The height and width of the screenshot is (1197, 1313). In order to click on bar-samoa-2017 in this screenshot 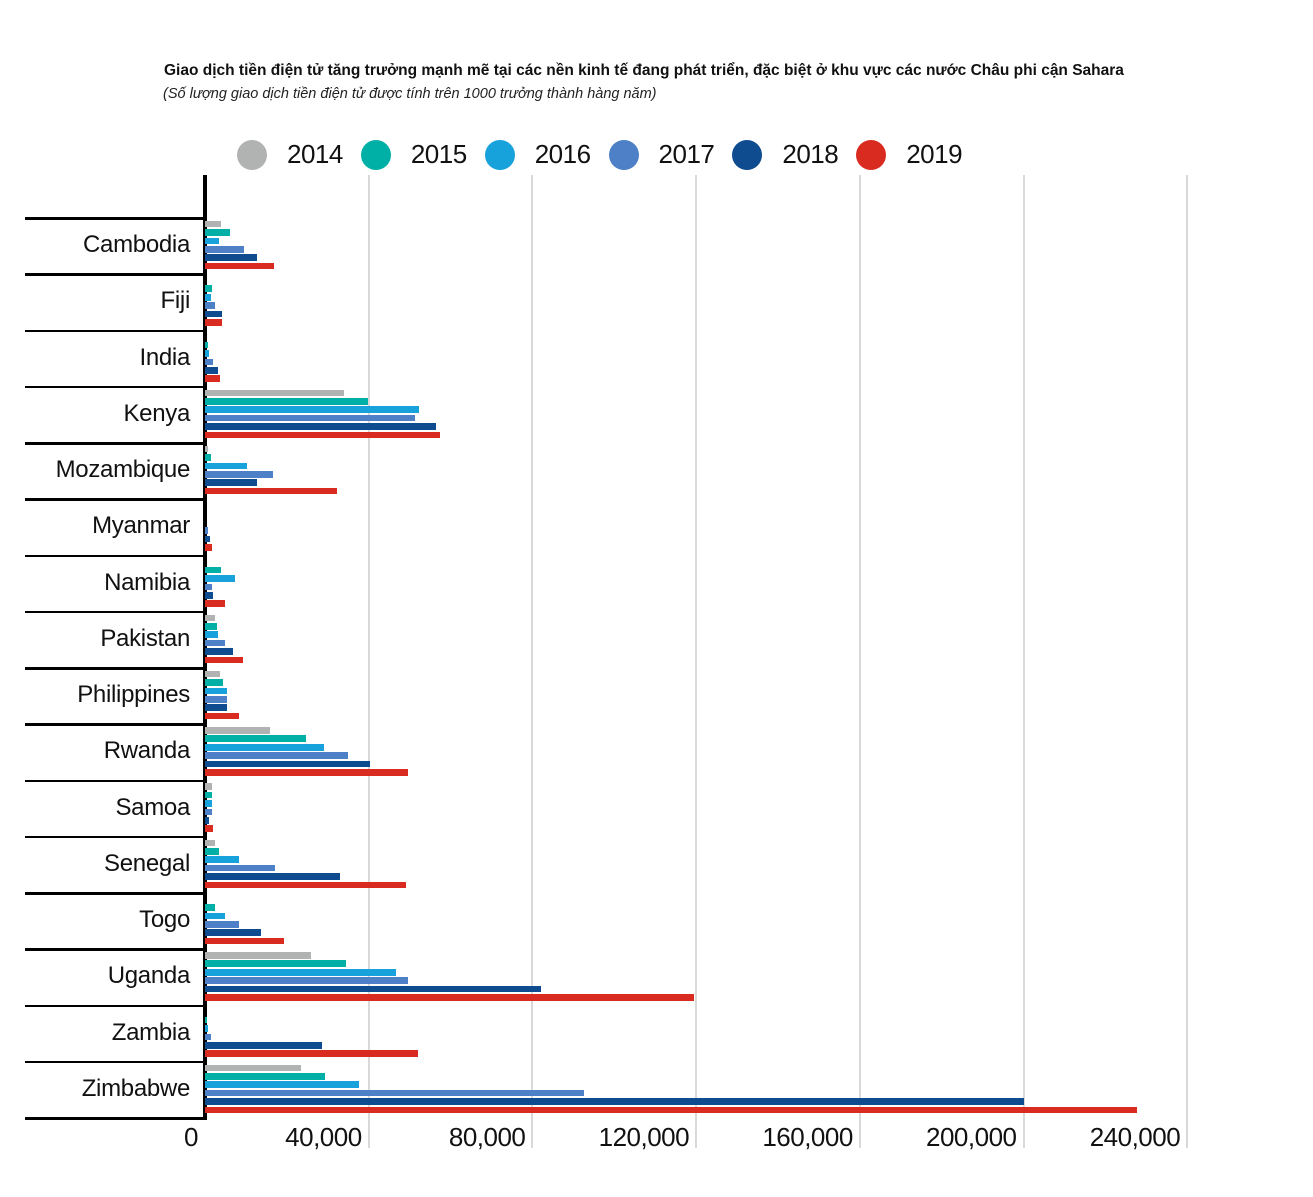, I will do `click(208, 812)`.